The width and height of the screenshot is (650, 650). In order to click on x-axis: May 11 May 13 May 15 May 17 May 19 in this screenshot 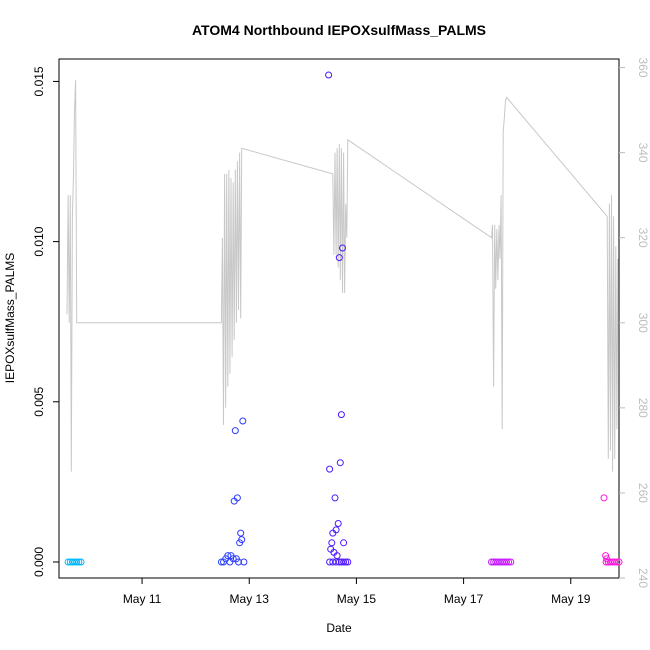, I will do `click(357, 592)`.